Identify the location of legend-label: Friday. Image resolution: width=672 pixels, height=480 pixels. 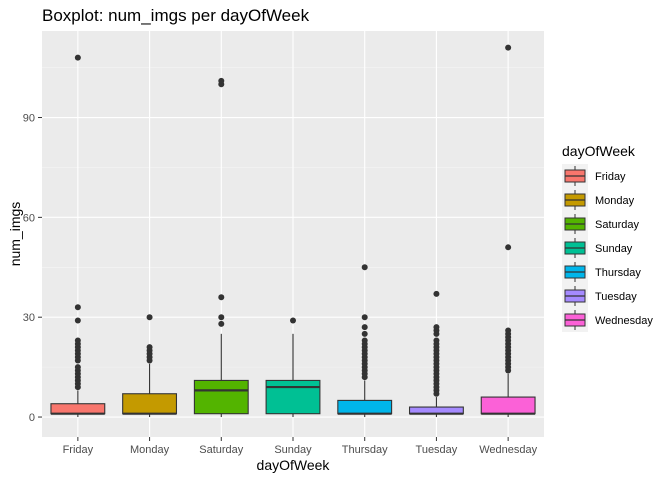
(610, 177).